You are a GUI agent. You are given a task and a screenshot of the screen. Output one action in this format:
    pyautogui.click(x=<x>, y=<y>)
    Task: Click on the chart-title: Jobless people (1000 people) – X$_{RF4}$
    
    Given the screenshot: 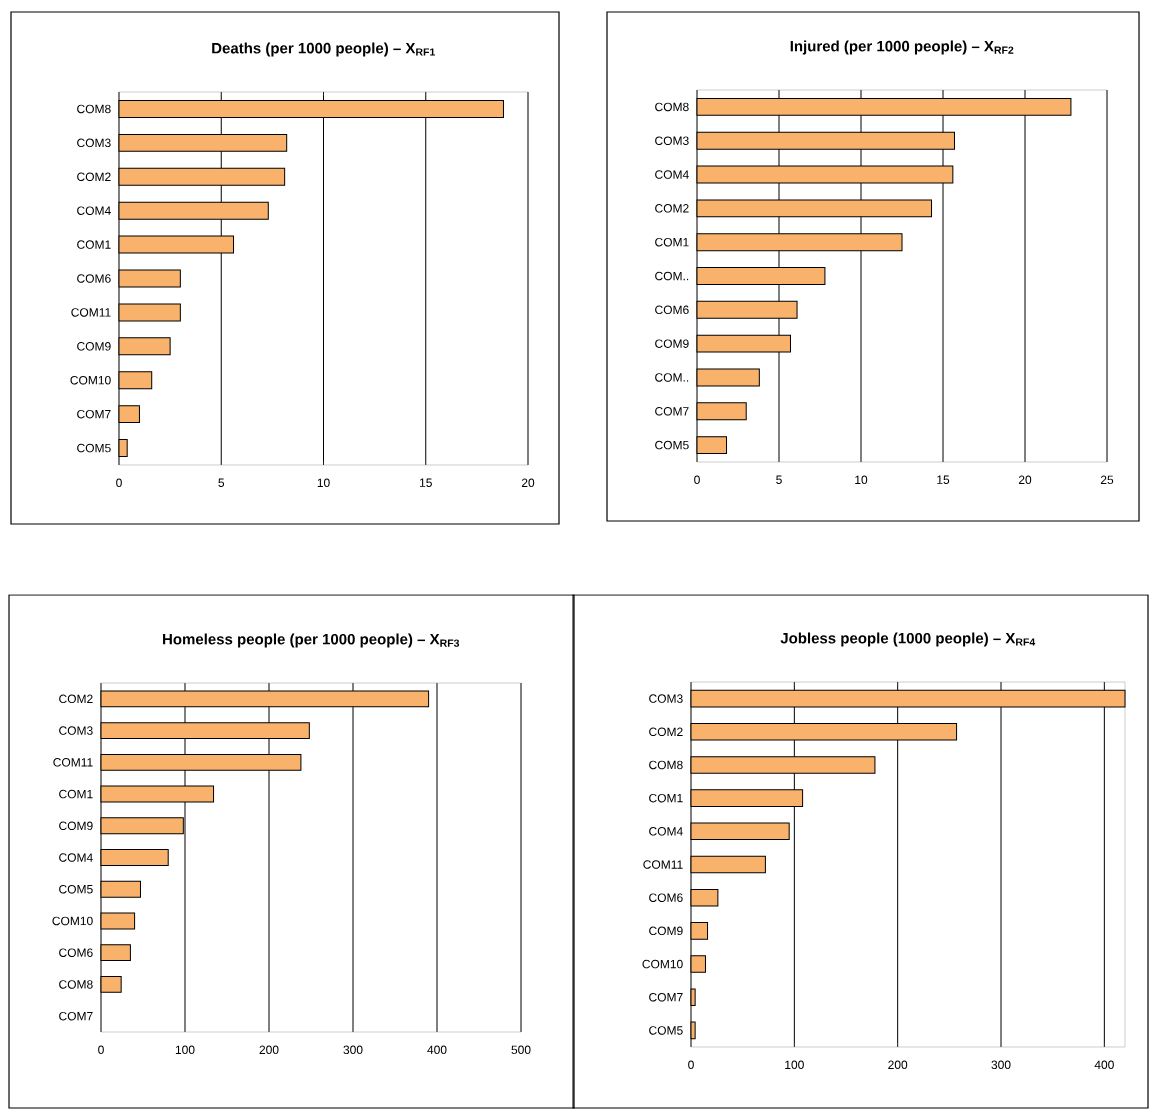 What is the action you would take?
    pyautogui.click(x=908, y=639)
    